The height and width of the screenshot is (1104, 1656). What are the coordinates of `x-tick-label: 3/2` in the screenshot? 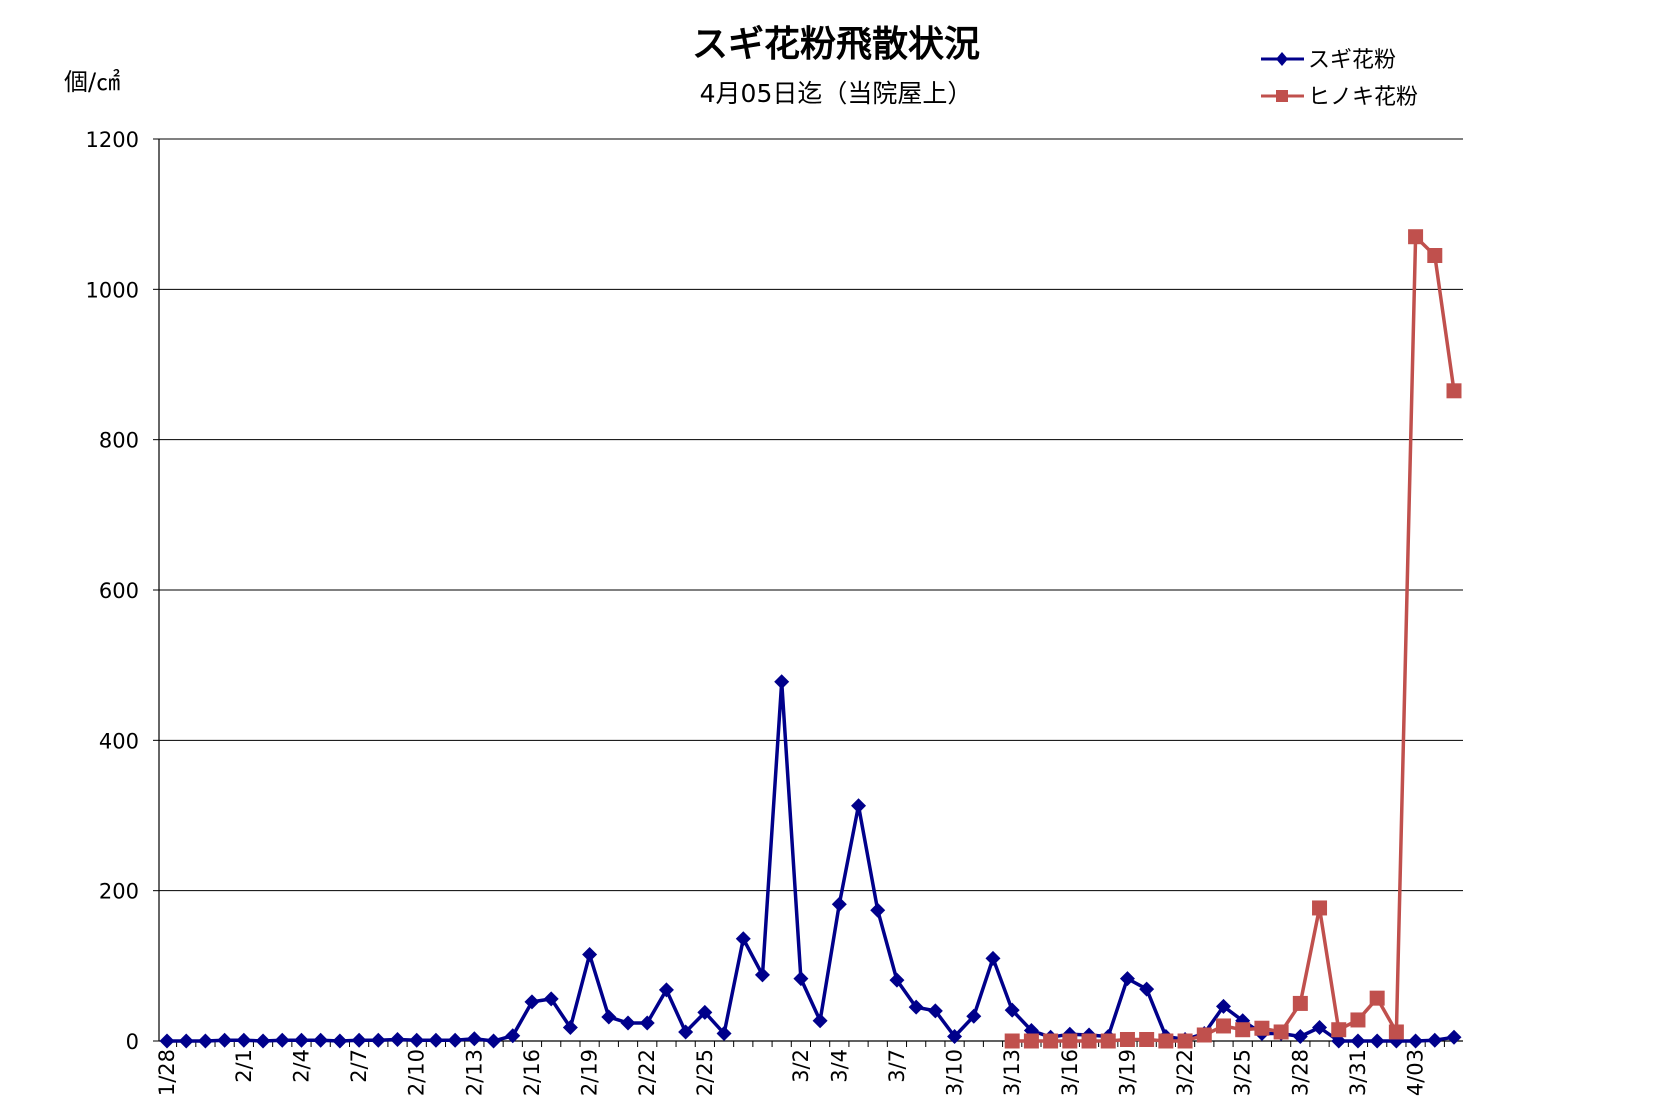 It's located at (801, 1066).